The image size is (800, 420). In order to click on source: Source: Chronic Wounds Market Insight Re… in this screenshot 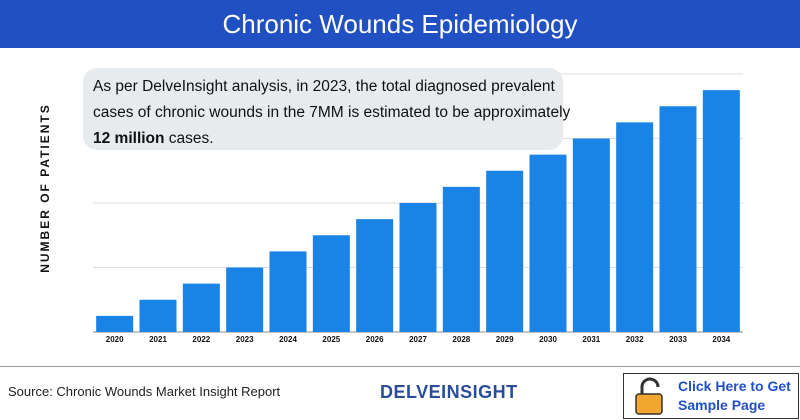, I will do `click(144, 391)`.